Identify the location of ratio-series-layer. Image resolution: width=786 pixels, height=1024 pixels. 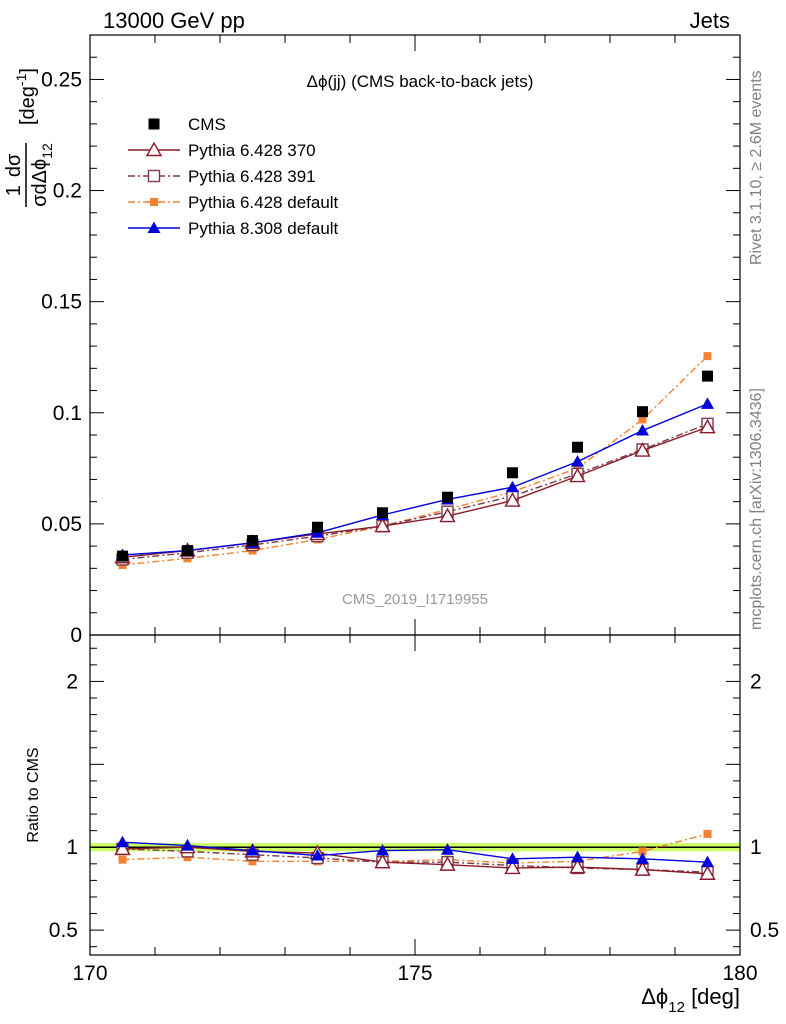
(415, 854).